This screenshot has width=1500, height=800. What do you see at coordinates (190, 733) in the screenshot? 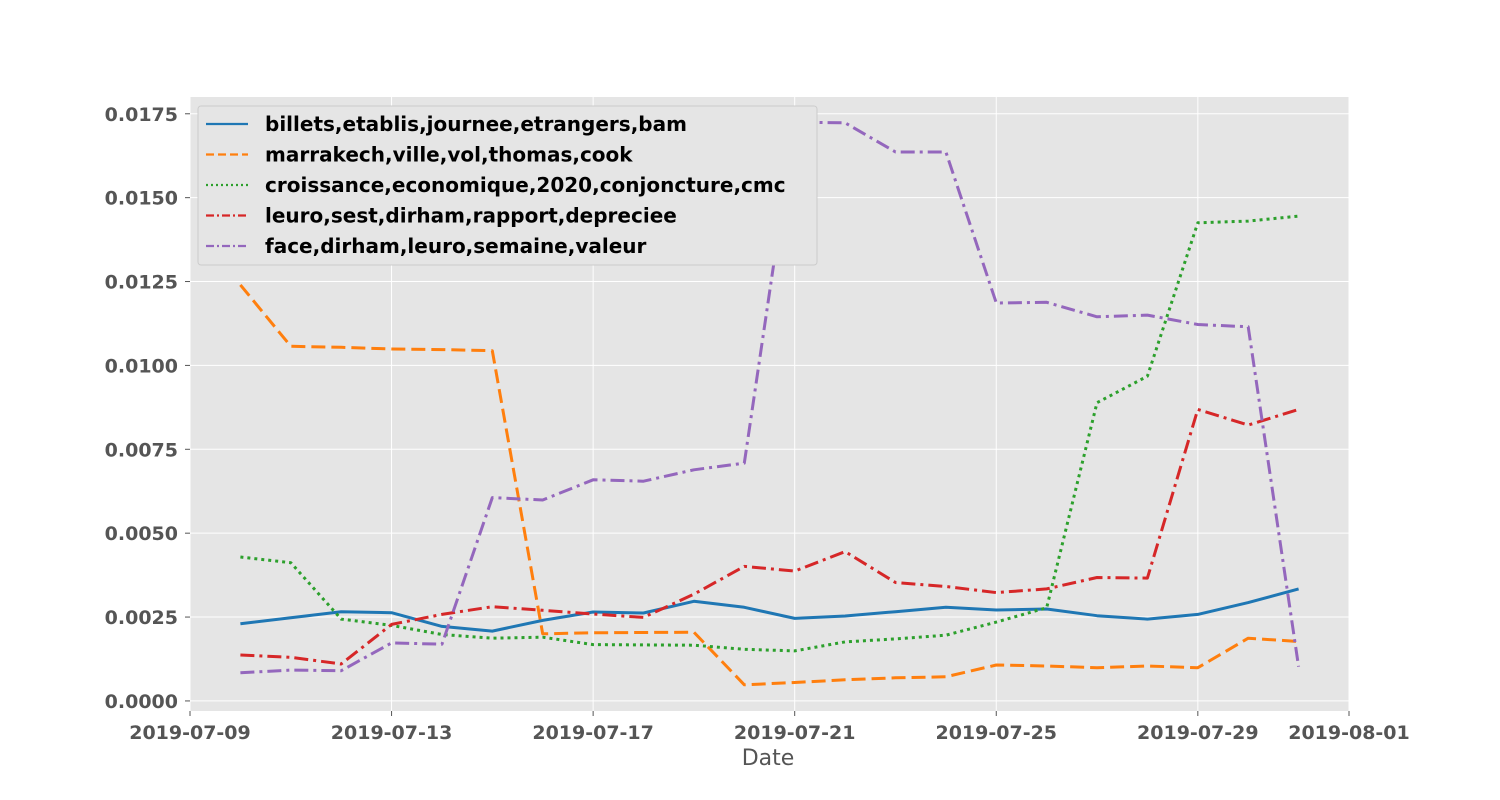
I see `x-tick-label: 2019-07-09` at bounding box center [190, 733].